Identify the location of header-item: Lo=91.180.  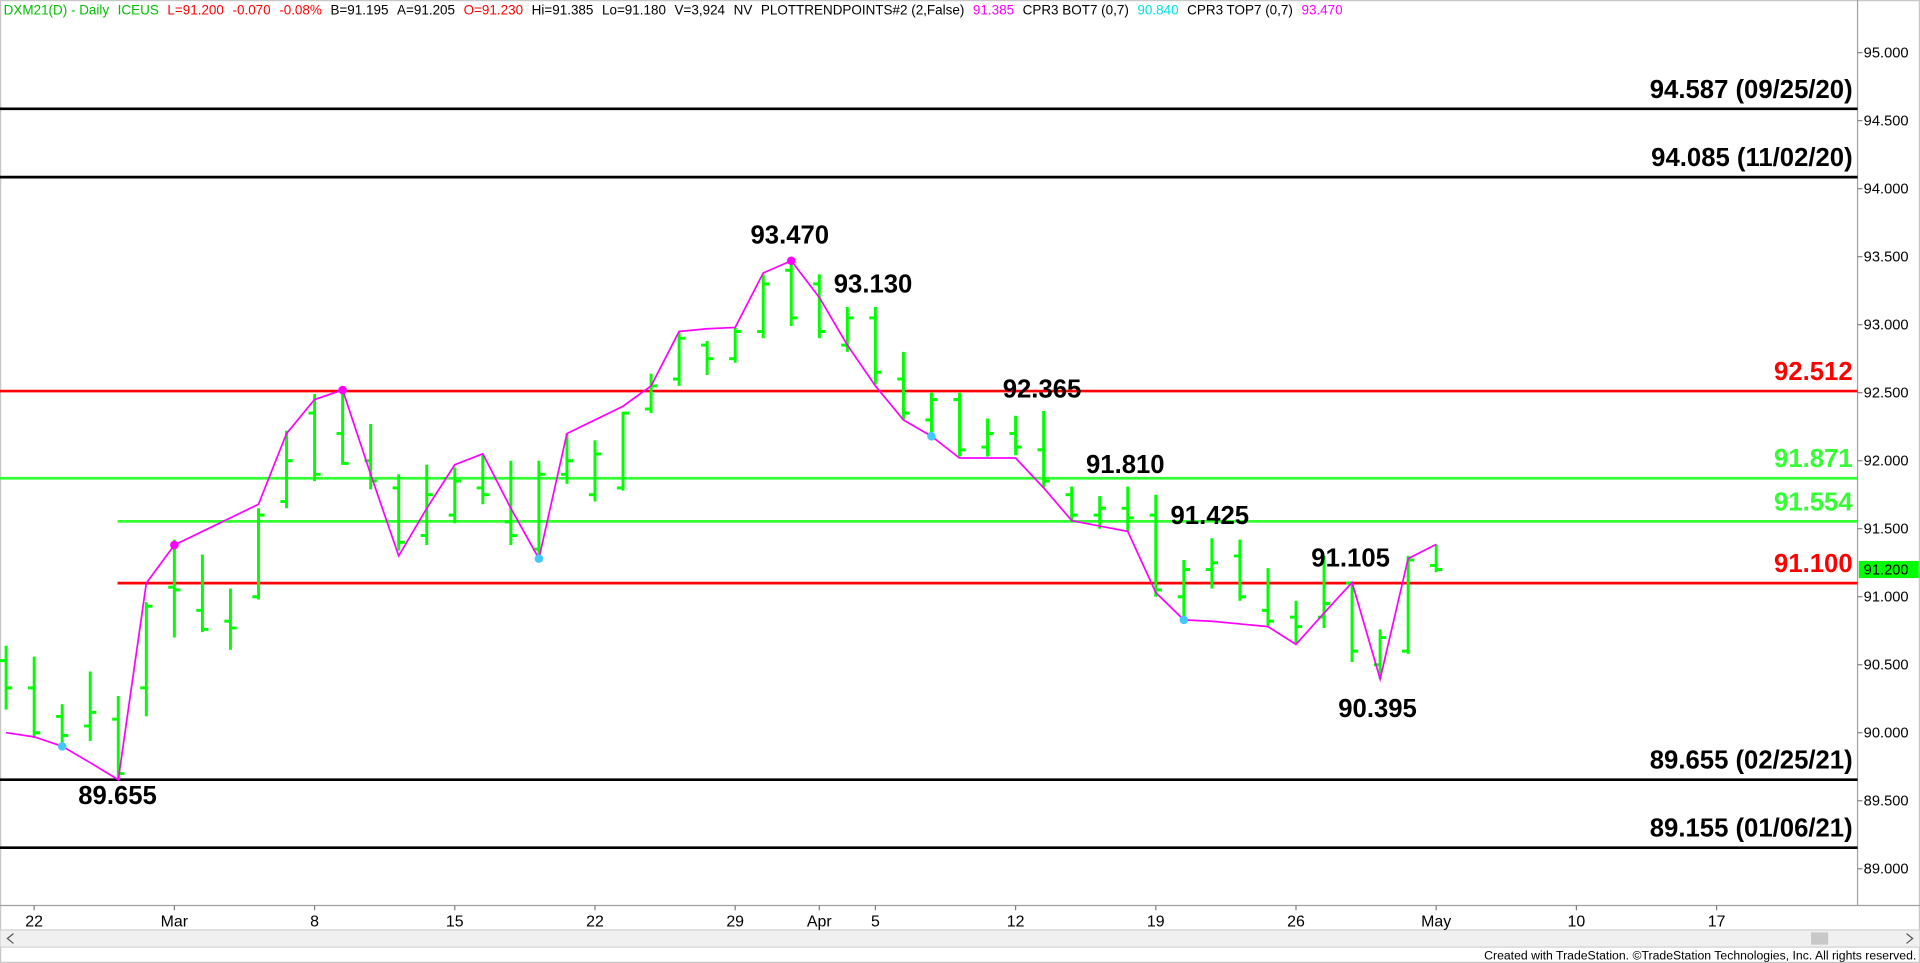
(634, 10).